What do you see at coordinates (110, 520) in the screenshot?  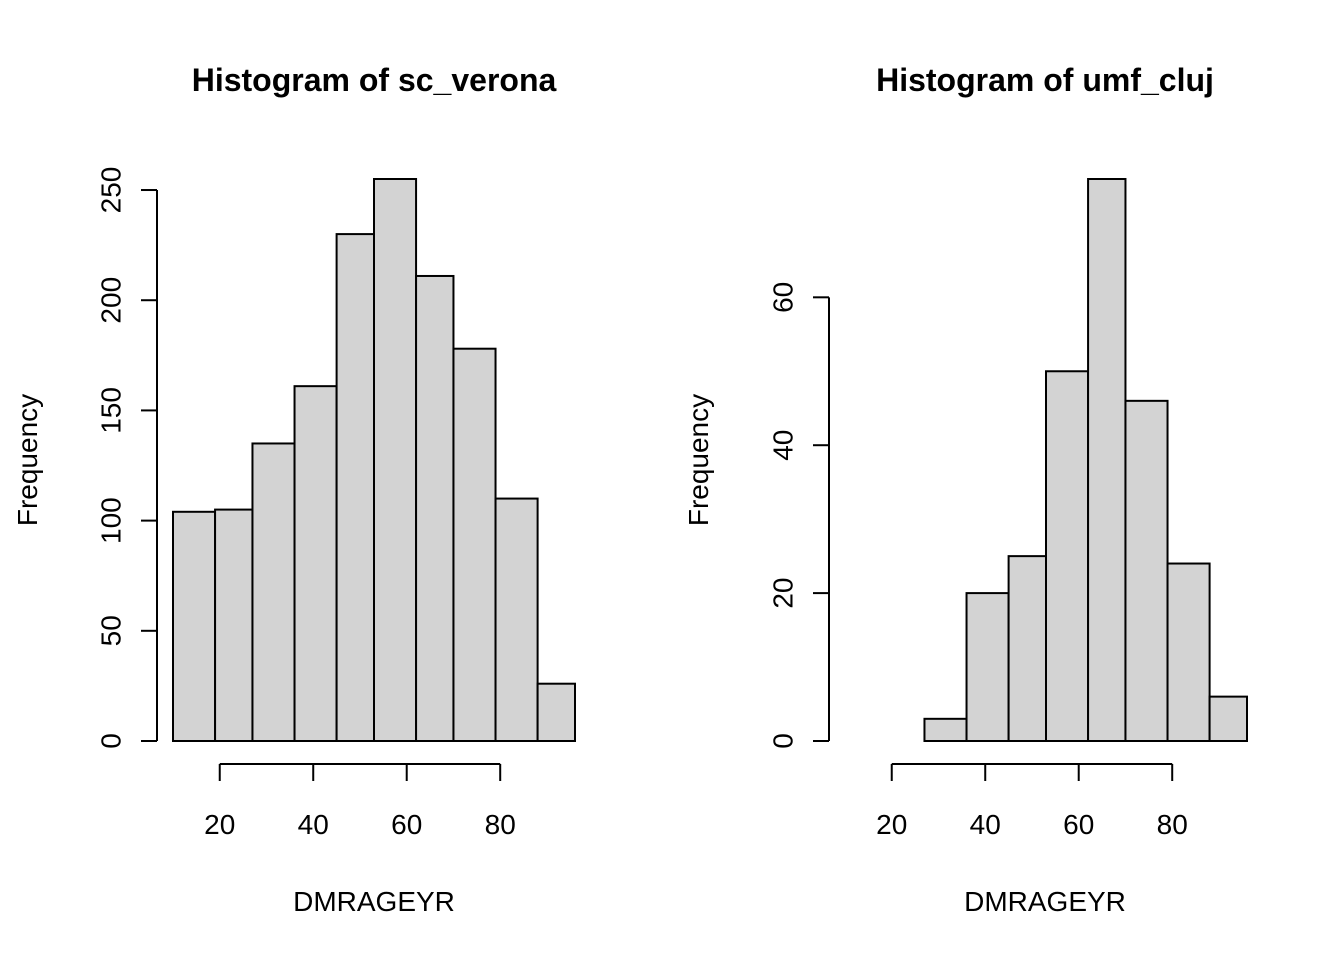 I see `y-tick-label: 100` at bounding box center [110, 520].